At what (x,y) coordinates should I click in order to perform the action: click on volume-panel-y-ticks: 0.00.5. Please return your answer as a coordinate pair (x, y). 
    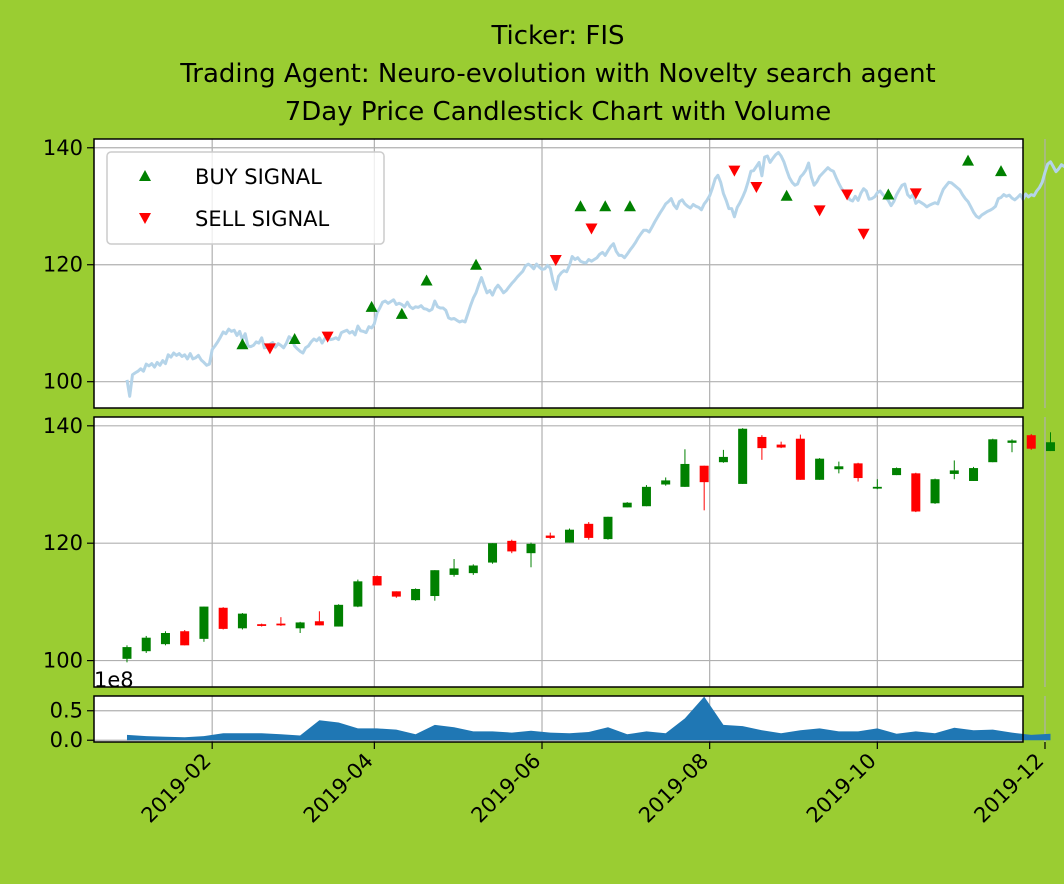
    Looking at the image, I should click on (72, 725).